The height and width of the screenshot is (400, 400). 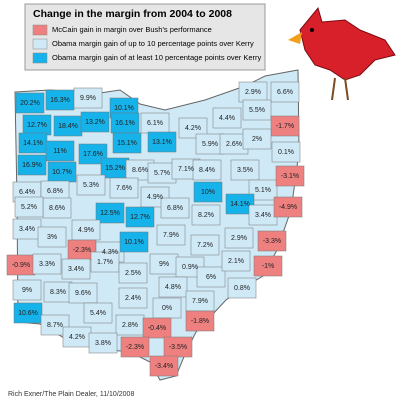 I want to click on county-label: 9%, so click(x=27, y=290).